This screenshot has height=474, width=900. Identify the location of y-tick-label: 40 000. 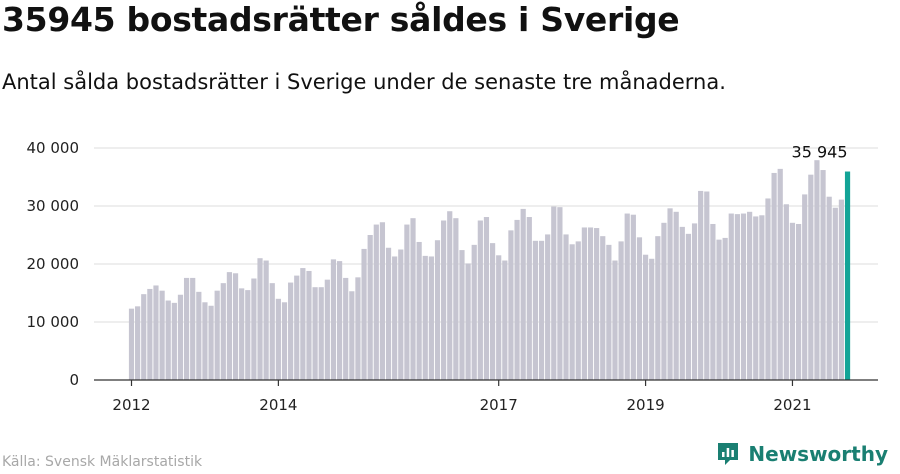
(53, 148).